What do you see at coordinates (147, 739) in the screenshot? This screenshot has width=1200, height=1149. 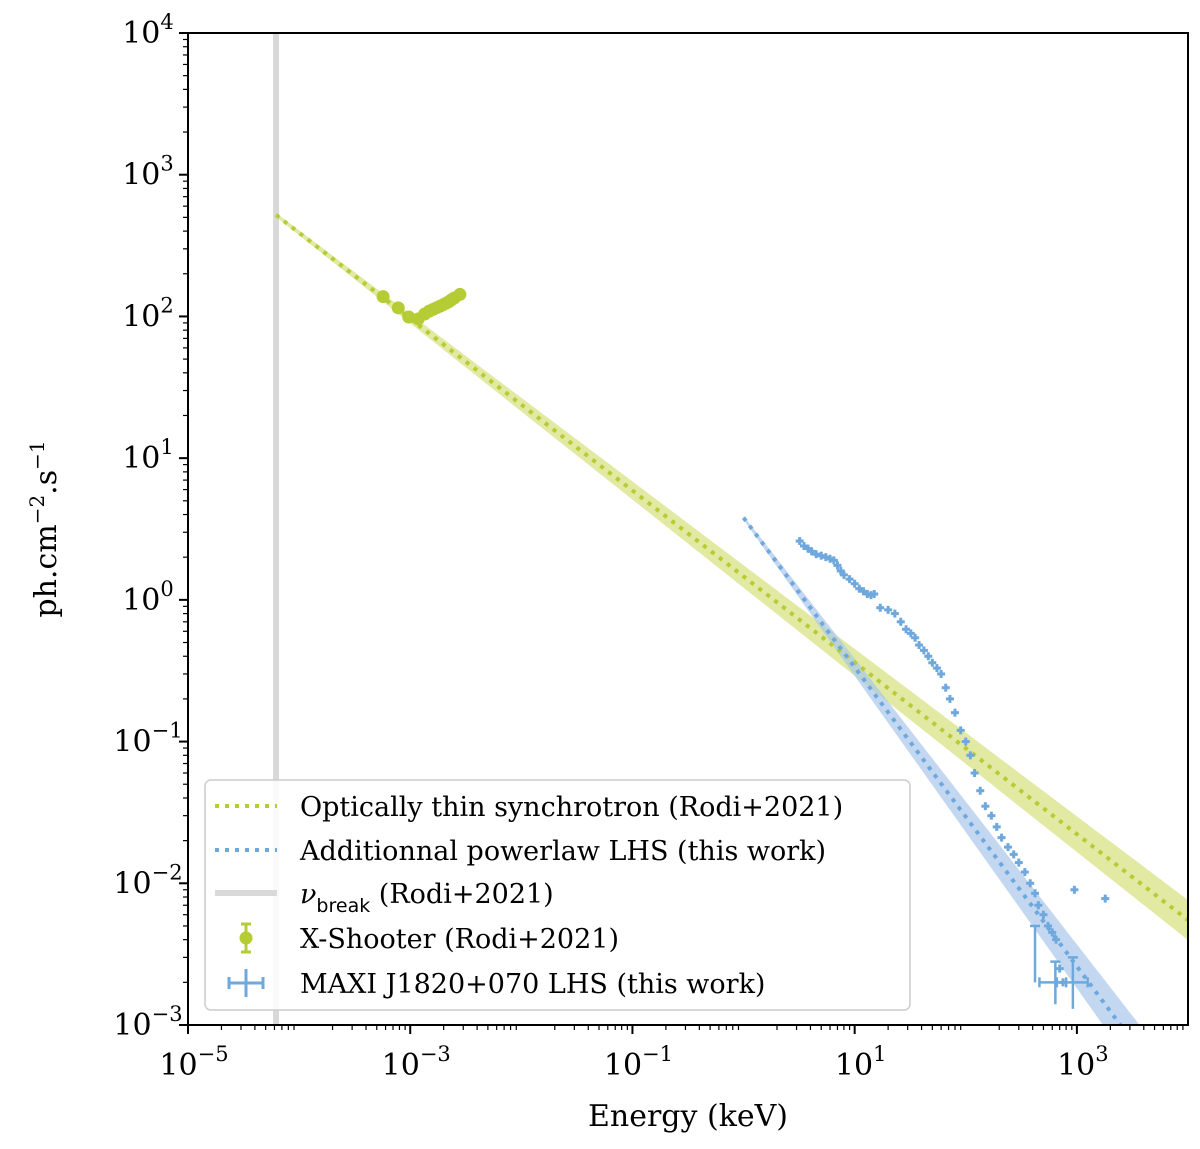 I see `y-tick-label: 10⁻¹` at bounding box center [147, 739].